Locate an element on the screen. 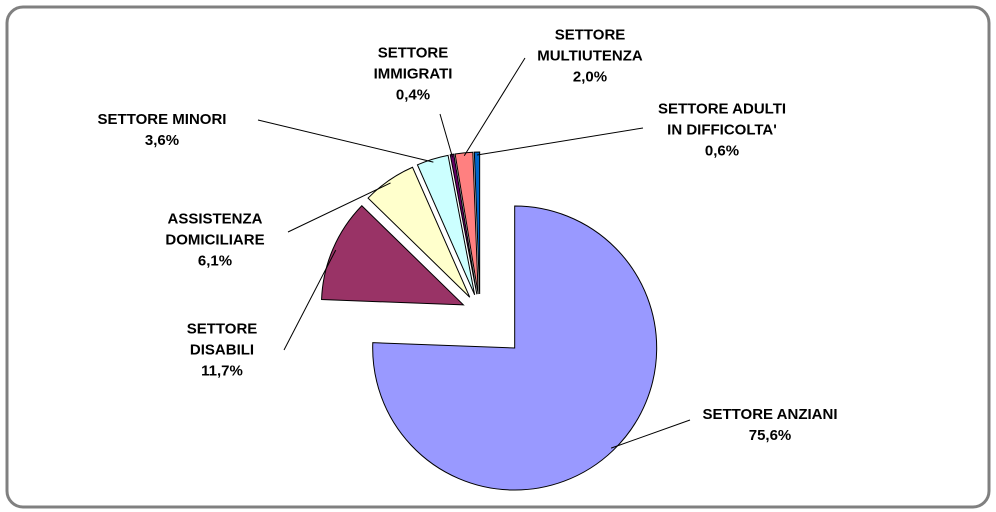 This screenshot has width=996, height=512. value-label: 3,6% is located at coordinates (162, 140).